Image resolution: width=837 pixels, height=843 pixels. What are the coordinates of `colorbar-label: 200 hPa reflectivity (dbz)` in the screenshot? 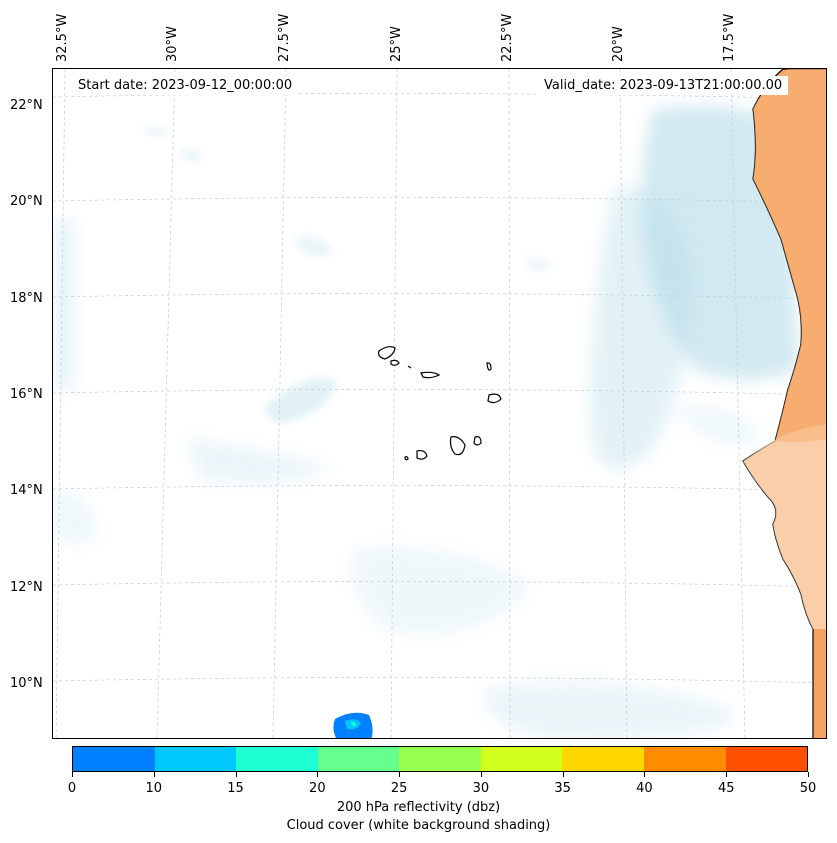 It's located at (418, 807).